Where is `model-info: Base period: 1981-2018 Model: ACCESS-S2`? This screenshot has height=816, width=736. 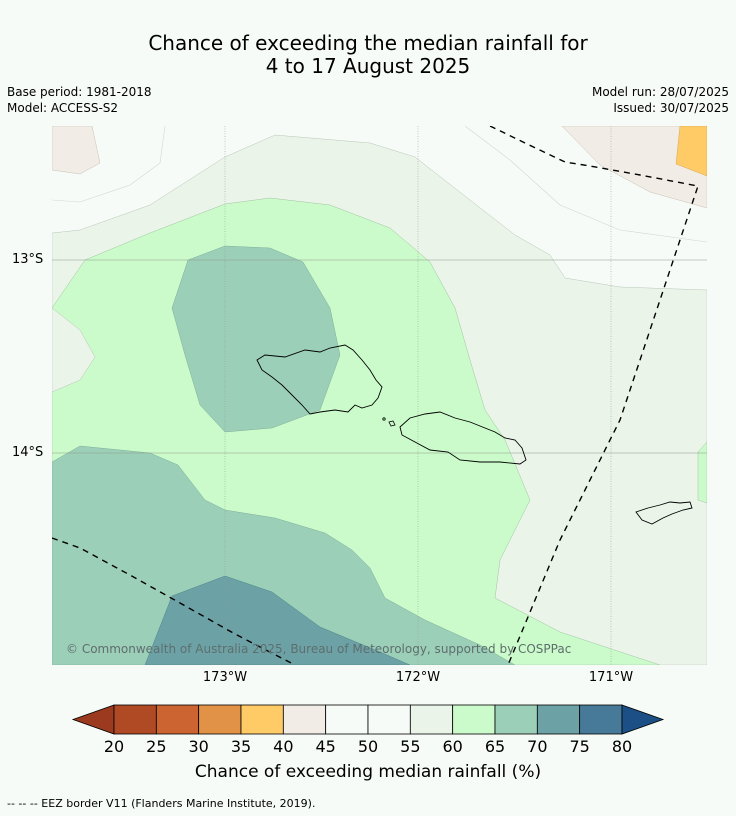 model-info: Base period: 1981-2018 Model: ACCESS-S2 is located at coordinates (79, 100).